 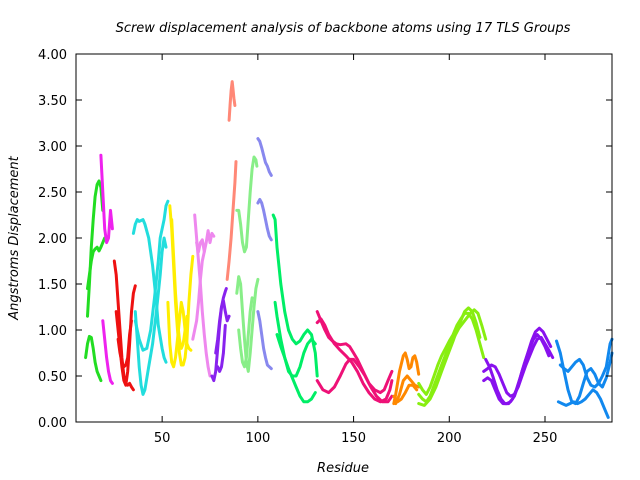 What do you see at coordinates (52, 147) in the screenshot?
I see `y-tick-label: 3.00` at bounding box center [52, 147].